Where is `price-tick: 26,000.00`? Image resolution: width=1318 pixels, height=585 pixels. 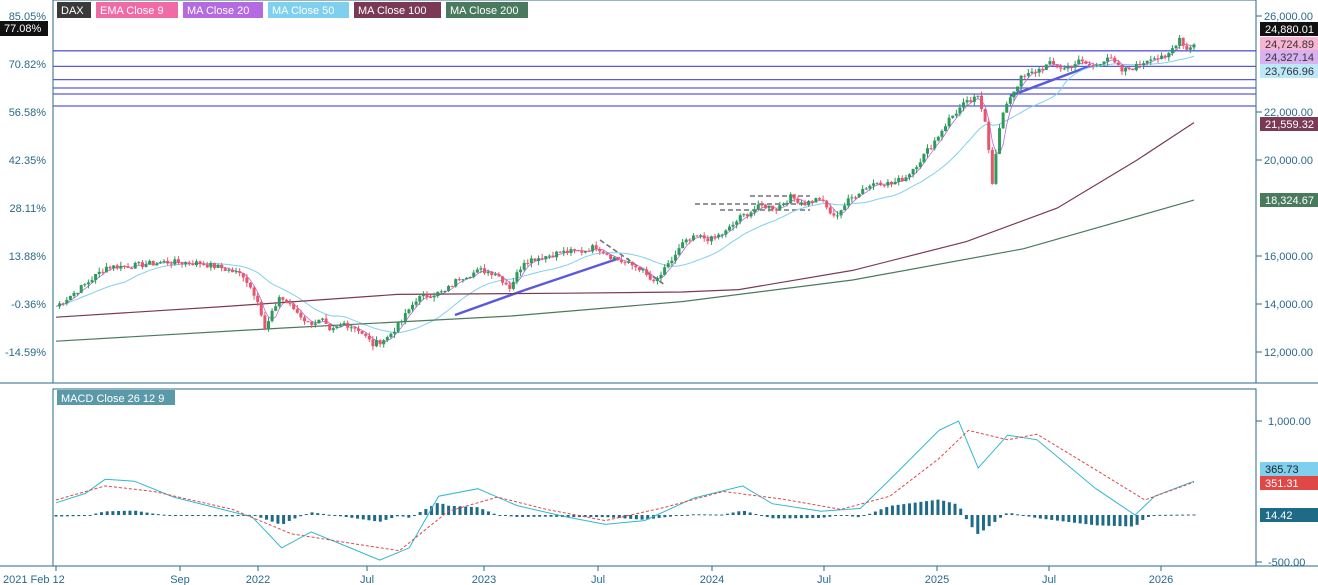 price-tick: 26,000.00 is located at coordinates (1288, 17).